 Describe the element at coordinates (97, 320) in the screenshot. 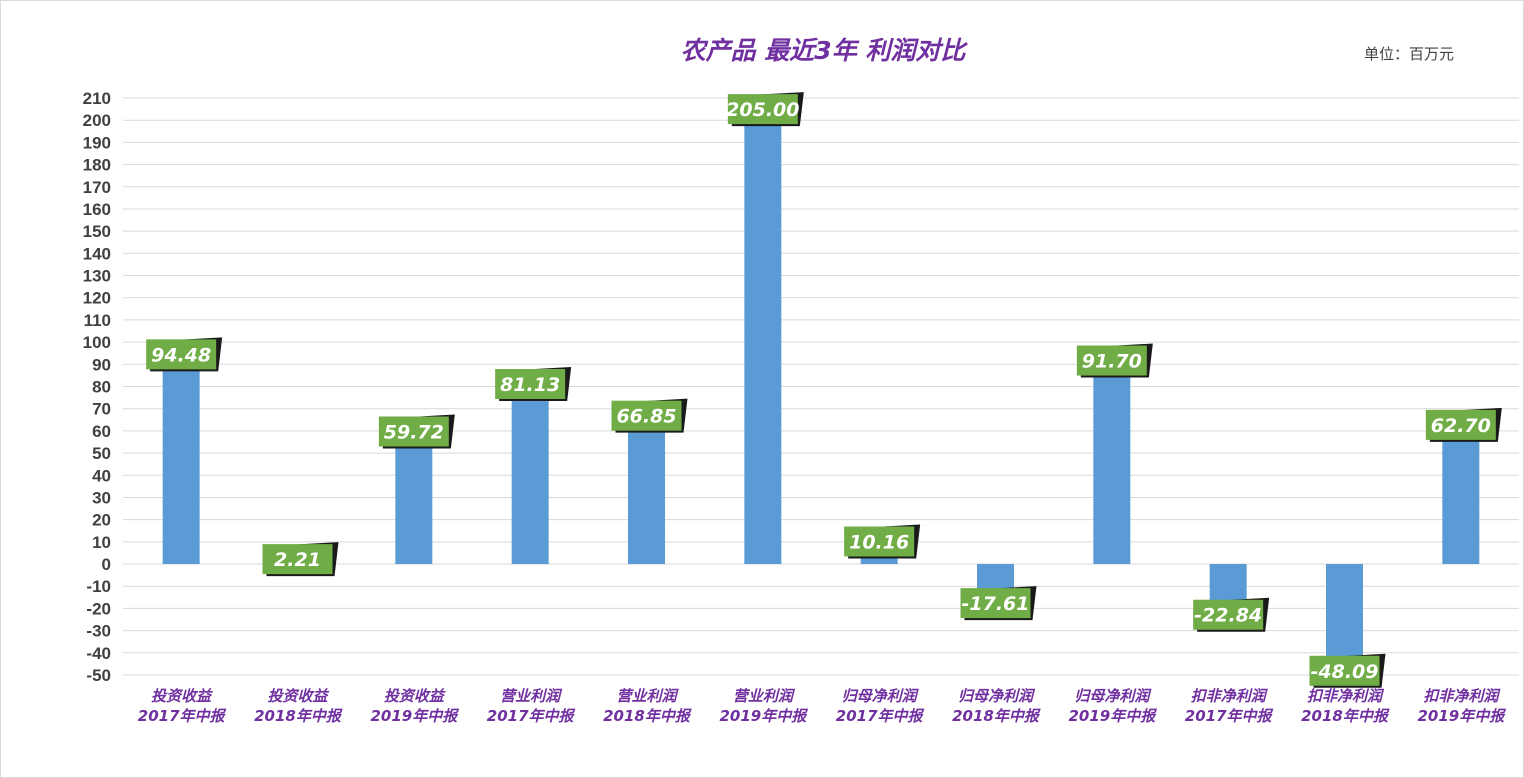

I see `y-tick-label: 110` at that location.